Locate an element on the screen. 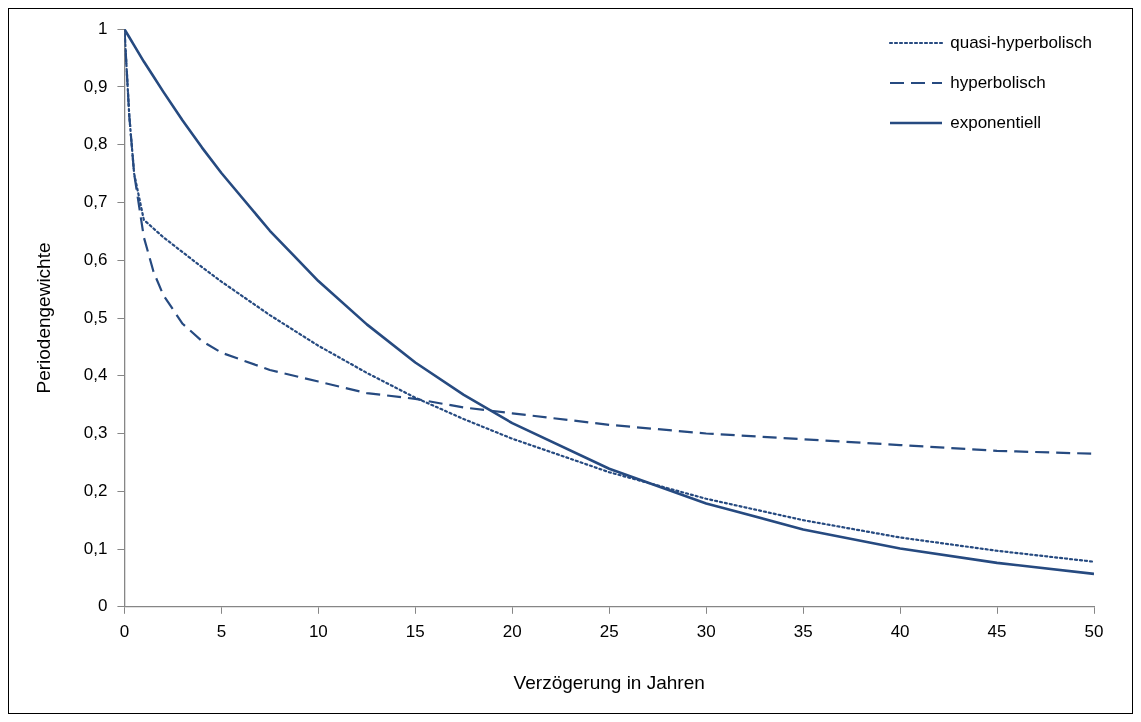  x-tick-label: 20 is located at coordinates (512, 631).